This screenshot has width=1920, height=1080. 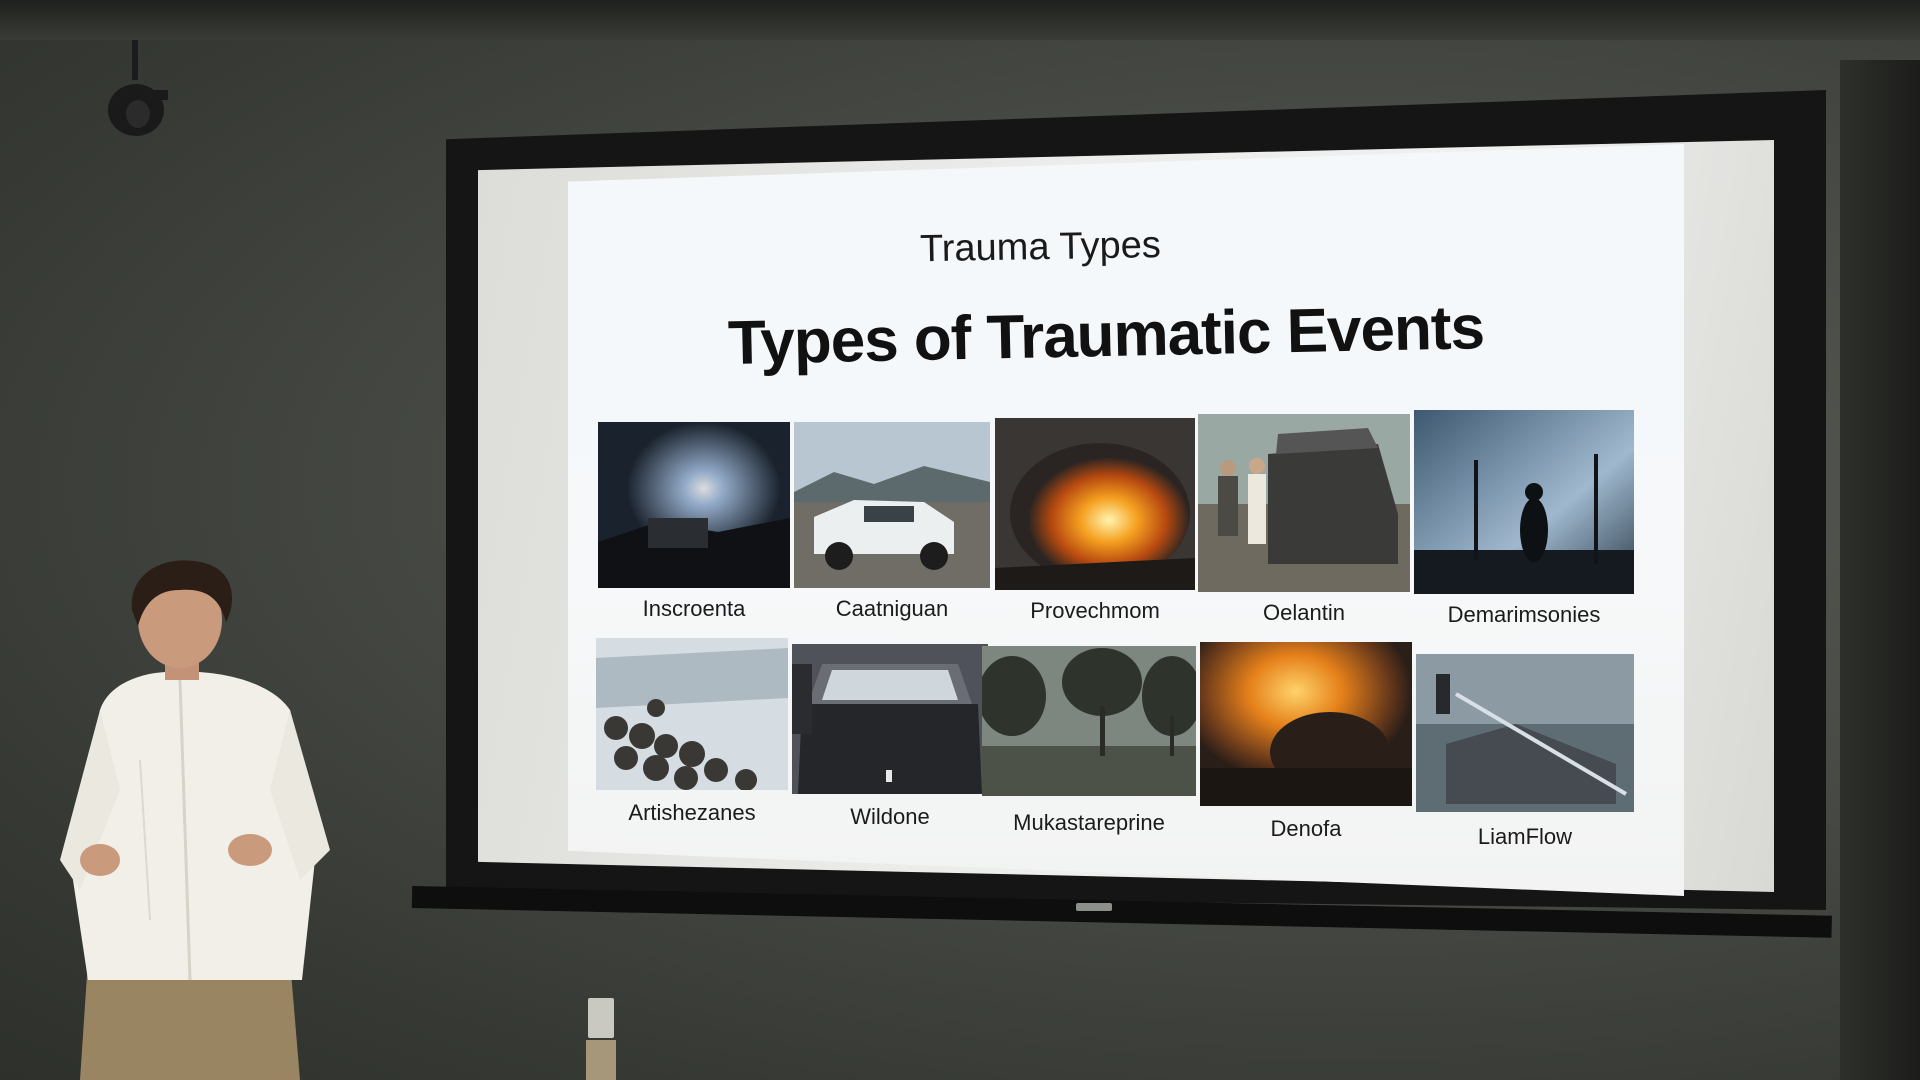 I want to click on photo-car-front, so click(x=890, y=719).